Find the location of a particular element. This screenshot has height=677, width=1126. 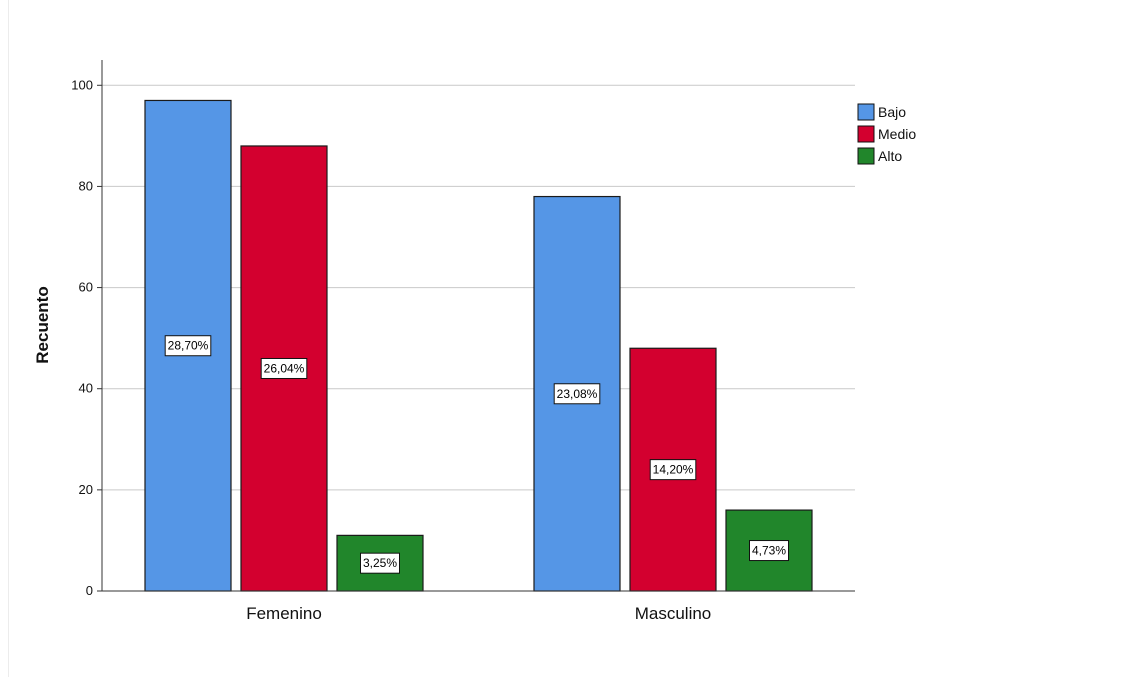

data-label: 14,20% is located at coordinates (673, 470).